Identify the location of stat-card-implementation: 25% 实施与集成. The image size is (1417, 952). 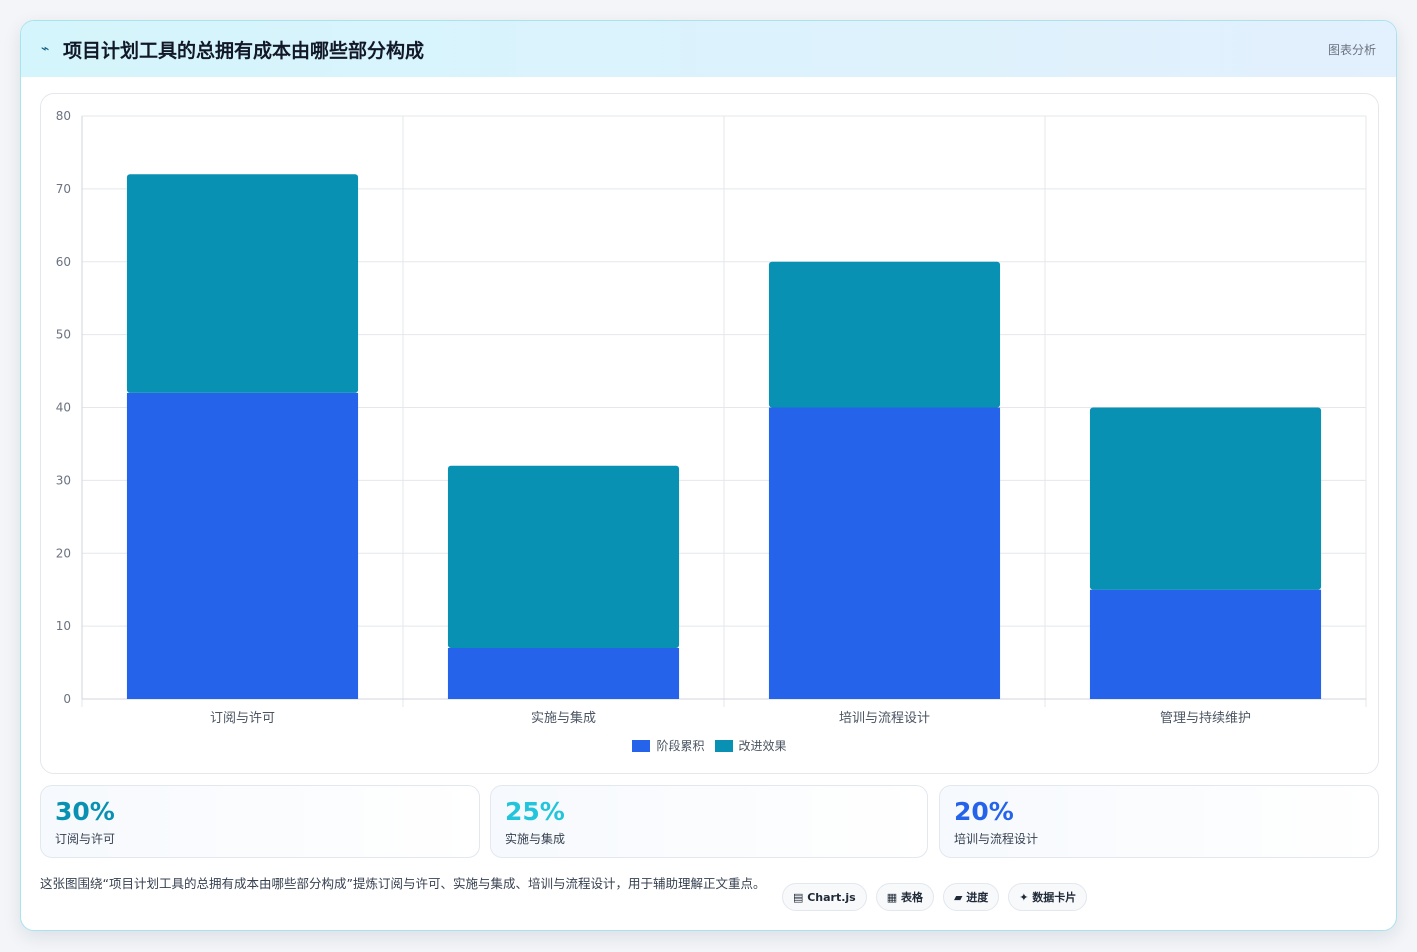
(709, 821).